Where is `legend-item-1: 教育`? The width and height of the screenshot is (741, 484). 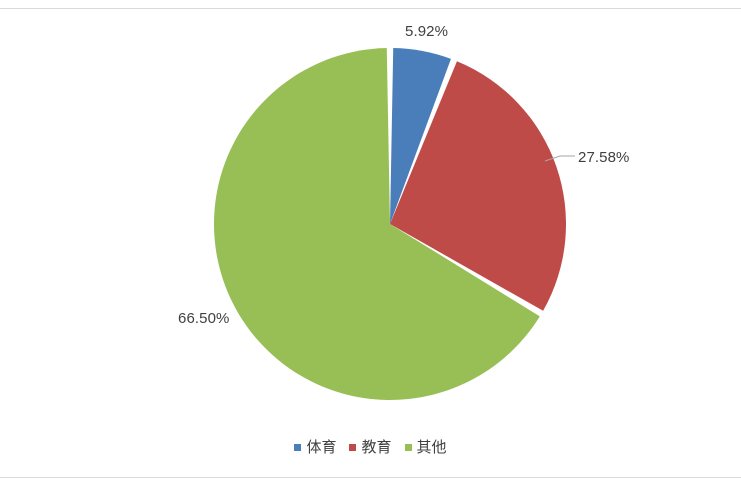 legend-item-1: 教育 is located at coordinates (370, 447).